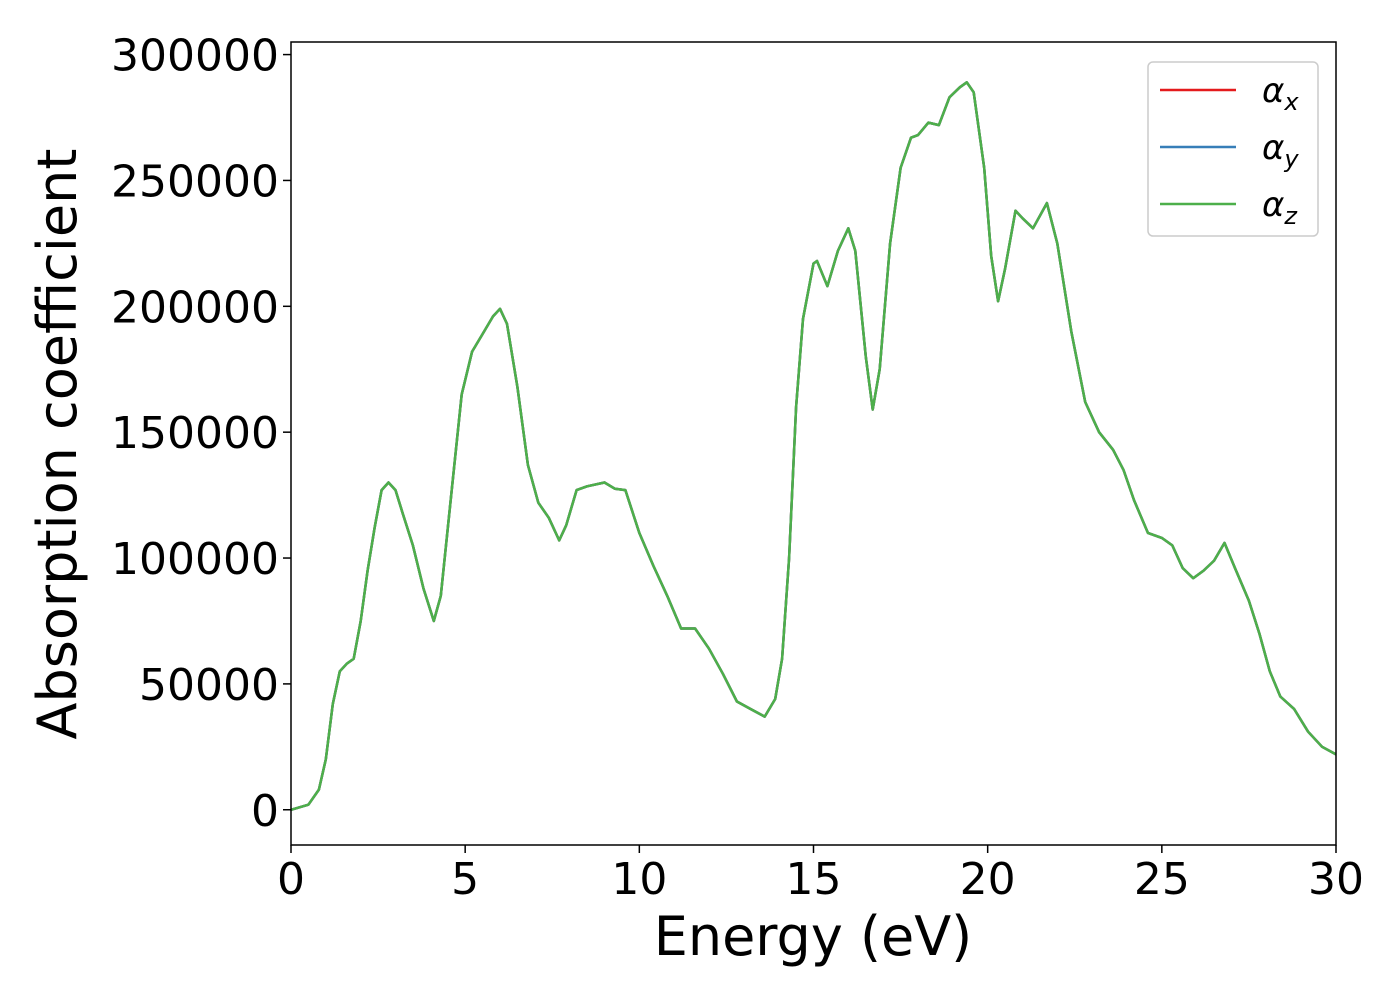 The height and width of the screenshot is (1000, 1400). Describe the element at coordinates (195, 433) in the screenshot. I see `y-tick-label: 150000` at that location.